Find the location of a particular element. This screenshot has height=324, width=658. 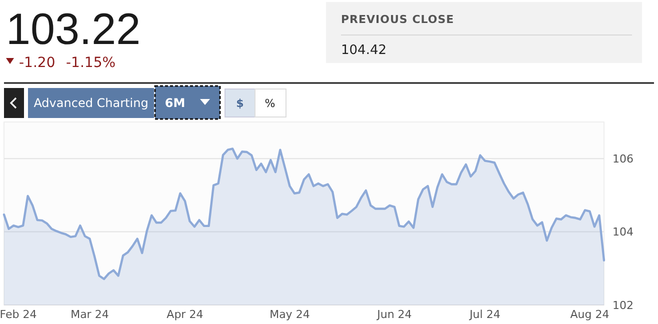

x-tick-label: Jun 24 is located at coordinates (394, 314).